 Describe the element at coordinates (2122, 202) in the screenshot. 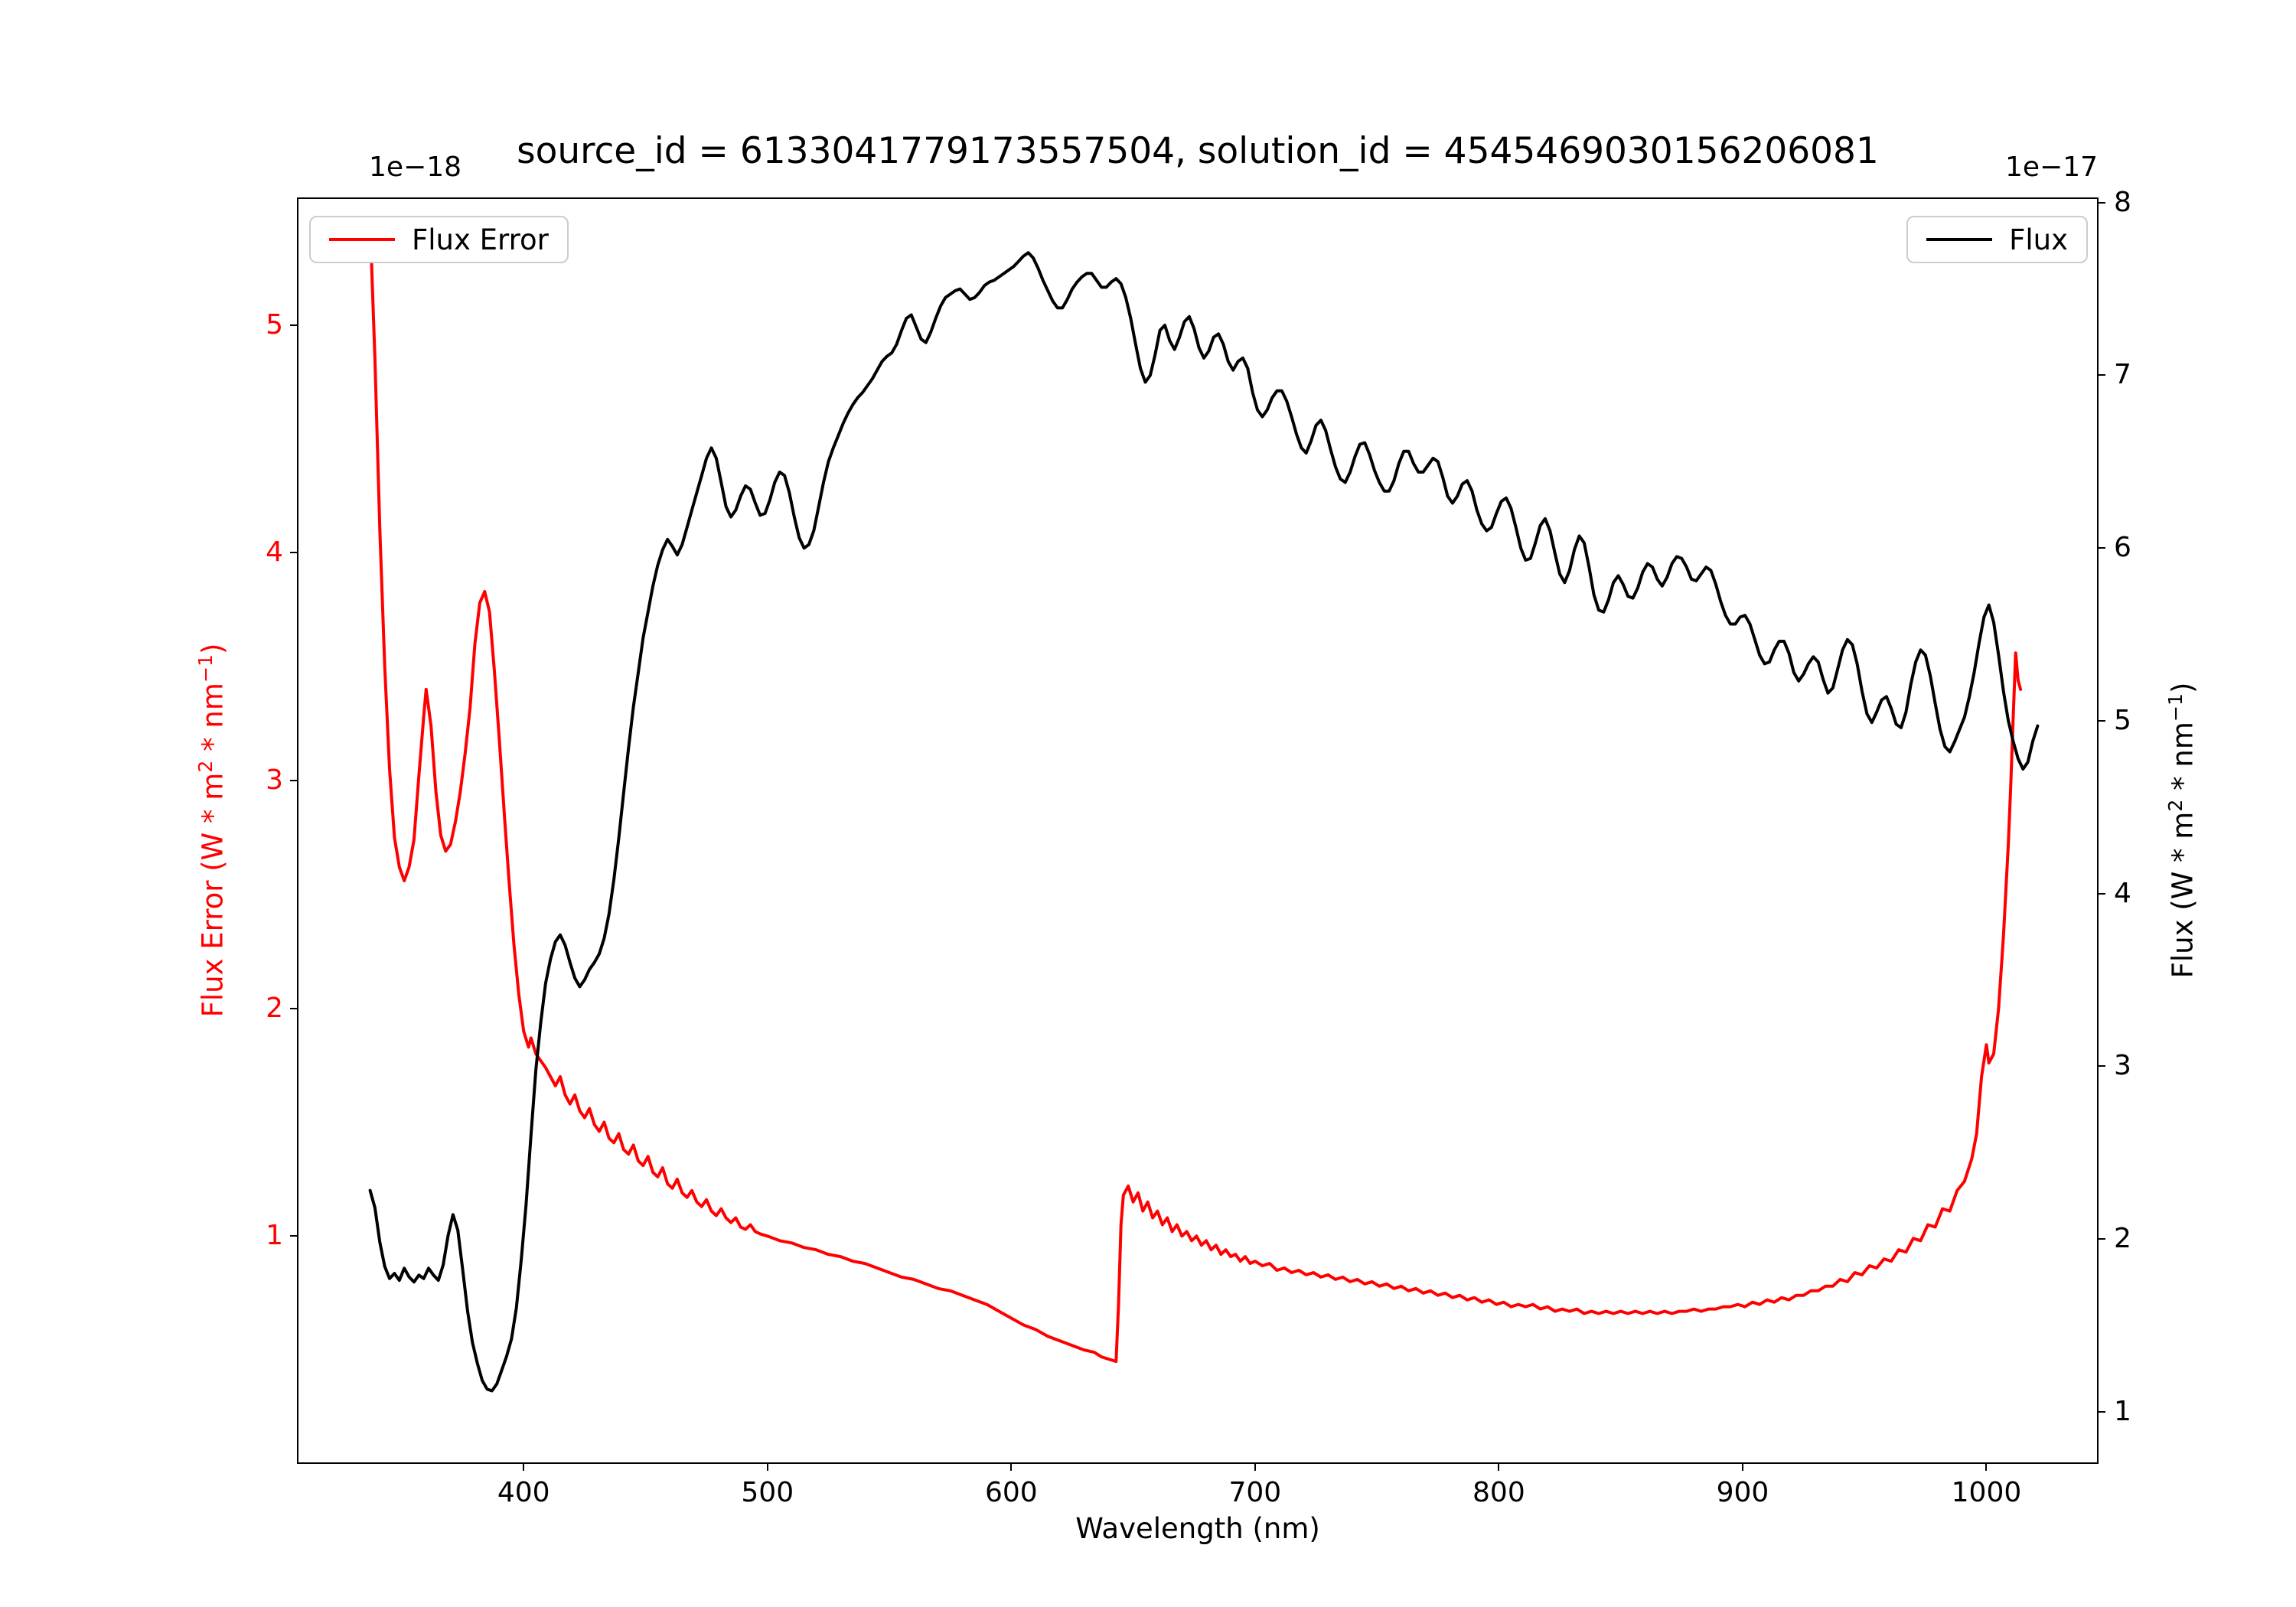

I see `right-tick-label: 8` at that location.